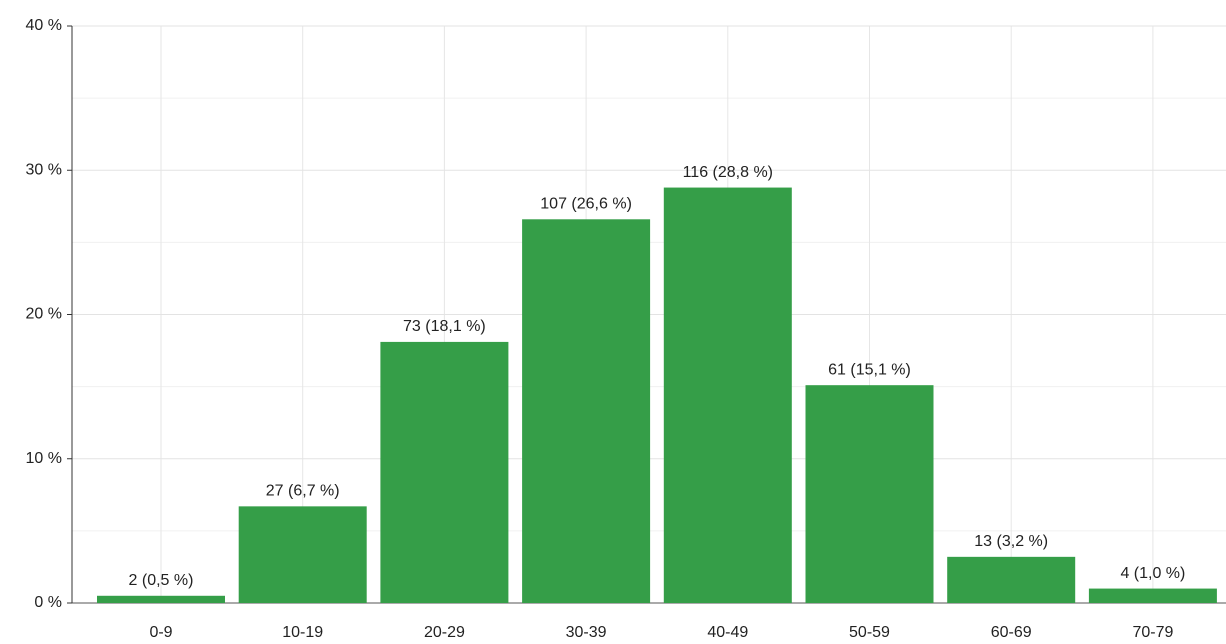 This screenshot has width=1226, height=644. I want to click on x-tick-label: 40-49, so click(727, 632).